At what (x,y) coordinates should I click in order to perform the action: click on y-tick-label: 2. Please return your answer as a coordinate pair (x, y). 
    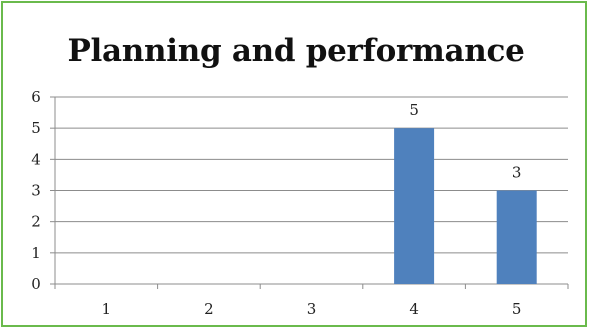
    Looking at the image, I should click on (36, 222).